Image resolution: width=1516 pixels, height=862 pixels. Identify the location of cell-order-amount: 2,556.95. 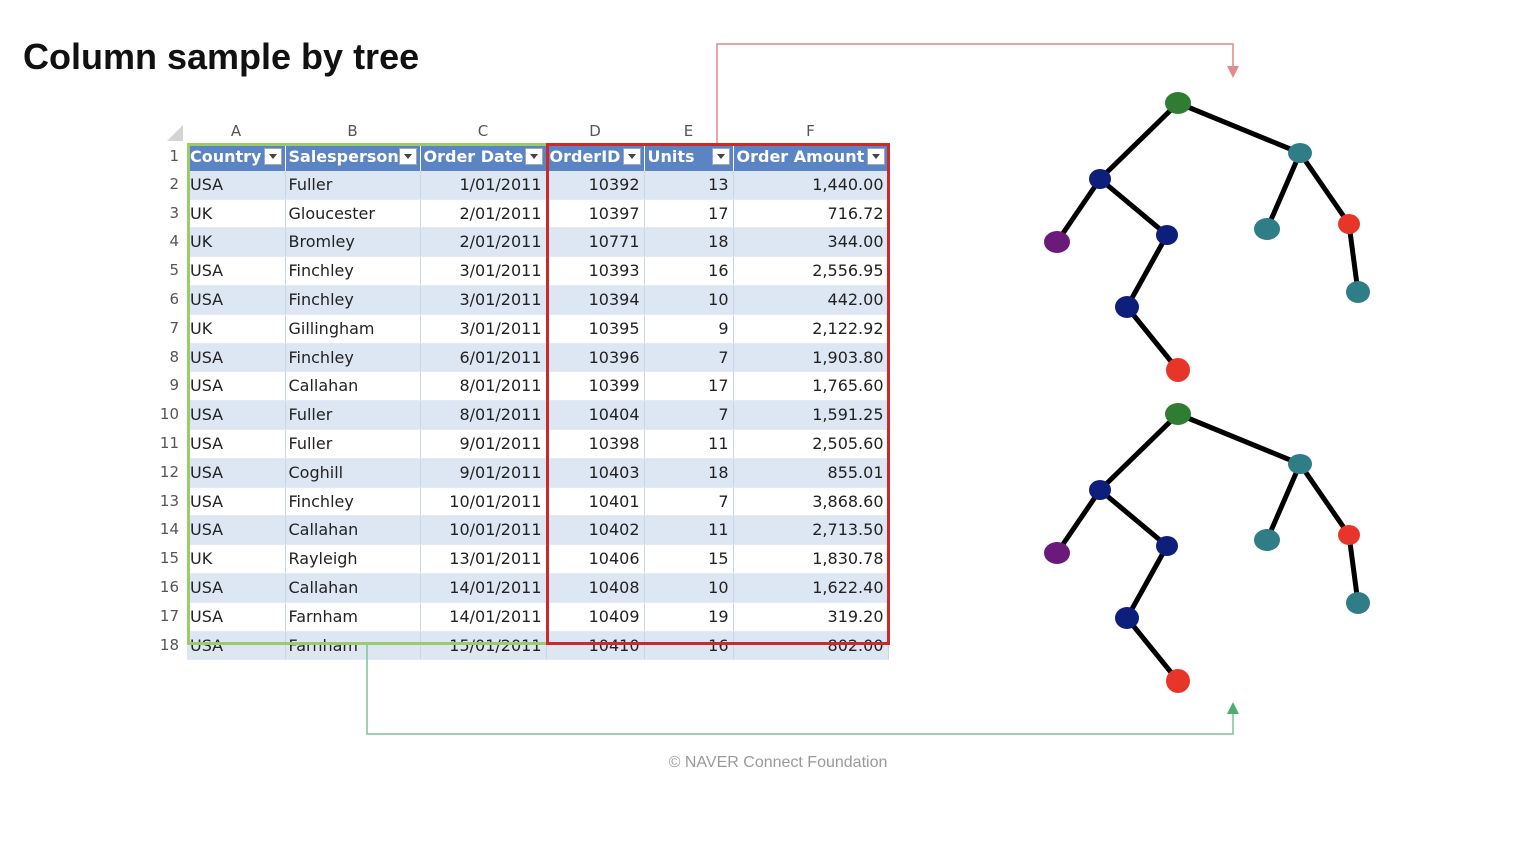
(811, 271).